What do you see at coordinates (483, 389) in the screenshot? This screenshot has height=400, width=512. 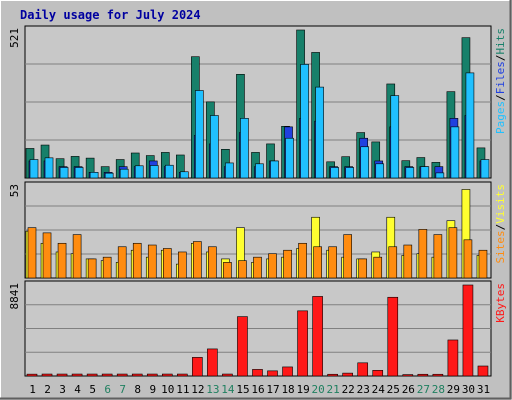 I see `x-tick-label: 31` at bounding box center [483, 389].